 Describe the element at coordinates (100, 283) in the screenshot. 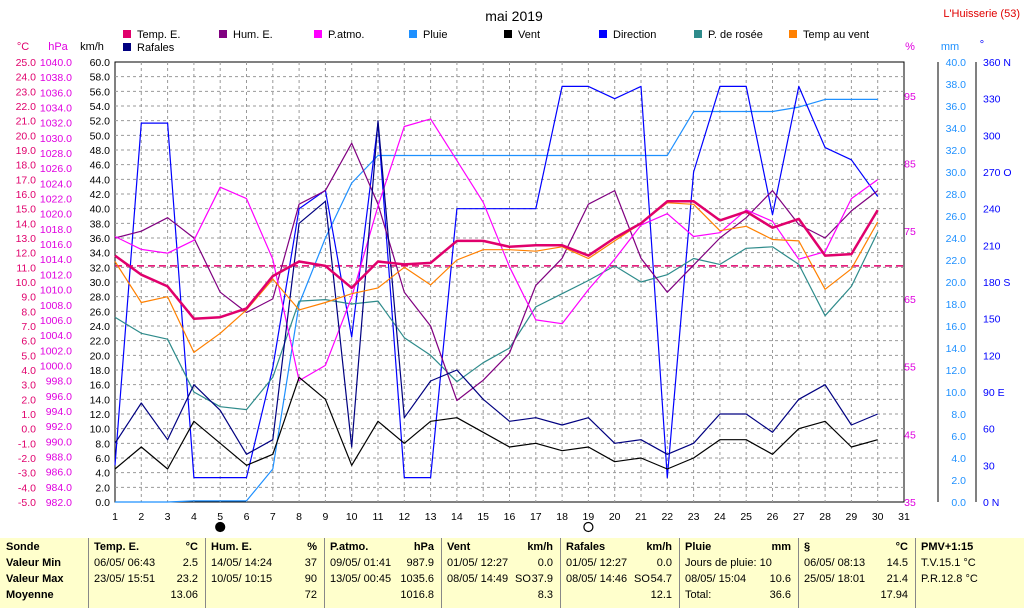

I see `wind-tick-label: 30.0` at that location.